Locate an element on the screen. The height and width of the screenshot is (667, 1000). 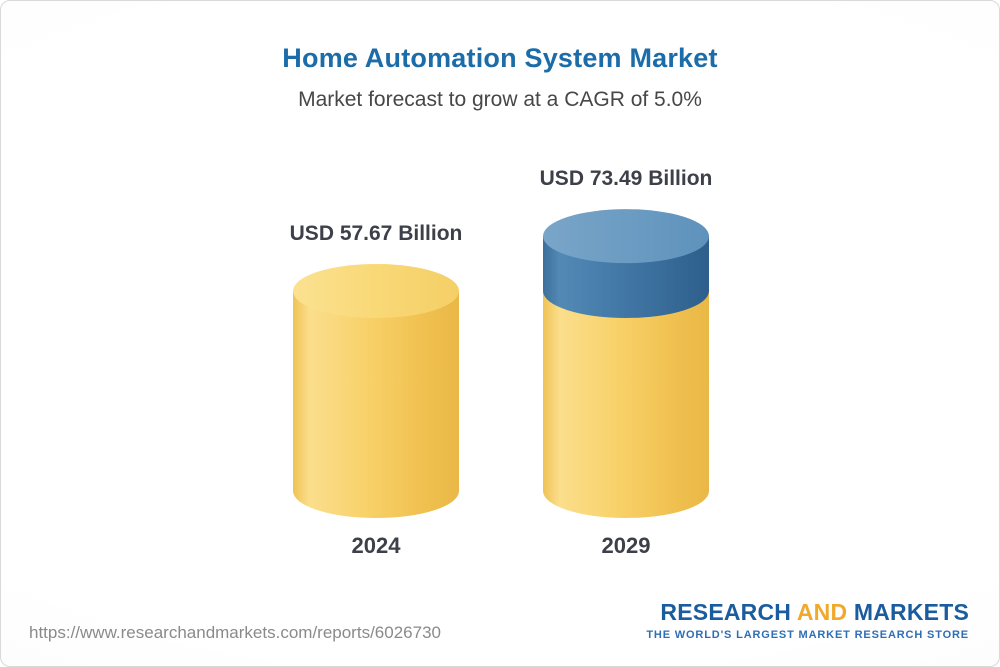
value-label: USD 57.67 Billion is located at coordinates (376, 233).